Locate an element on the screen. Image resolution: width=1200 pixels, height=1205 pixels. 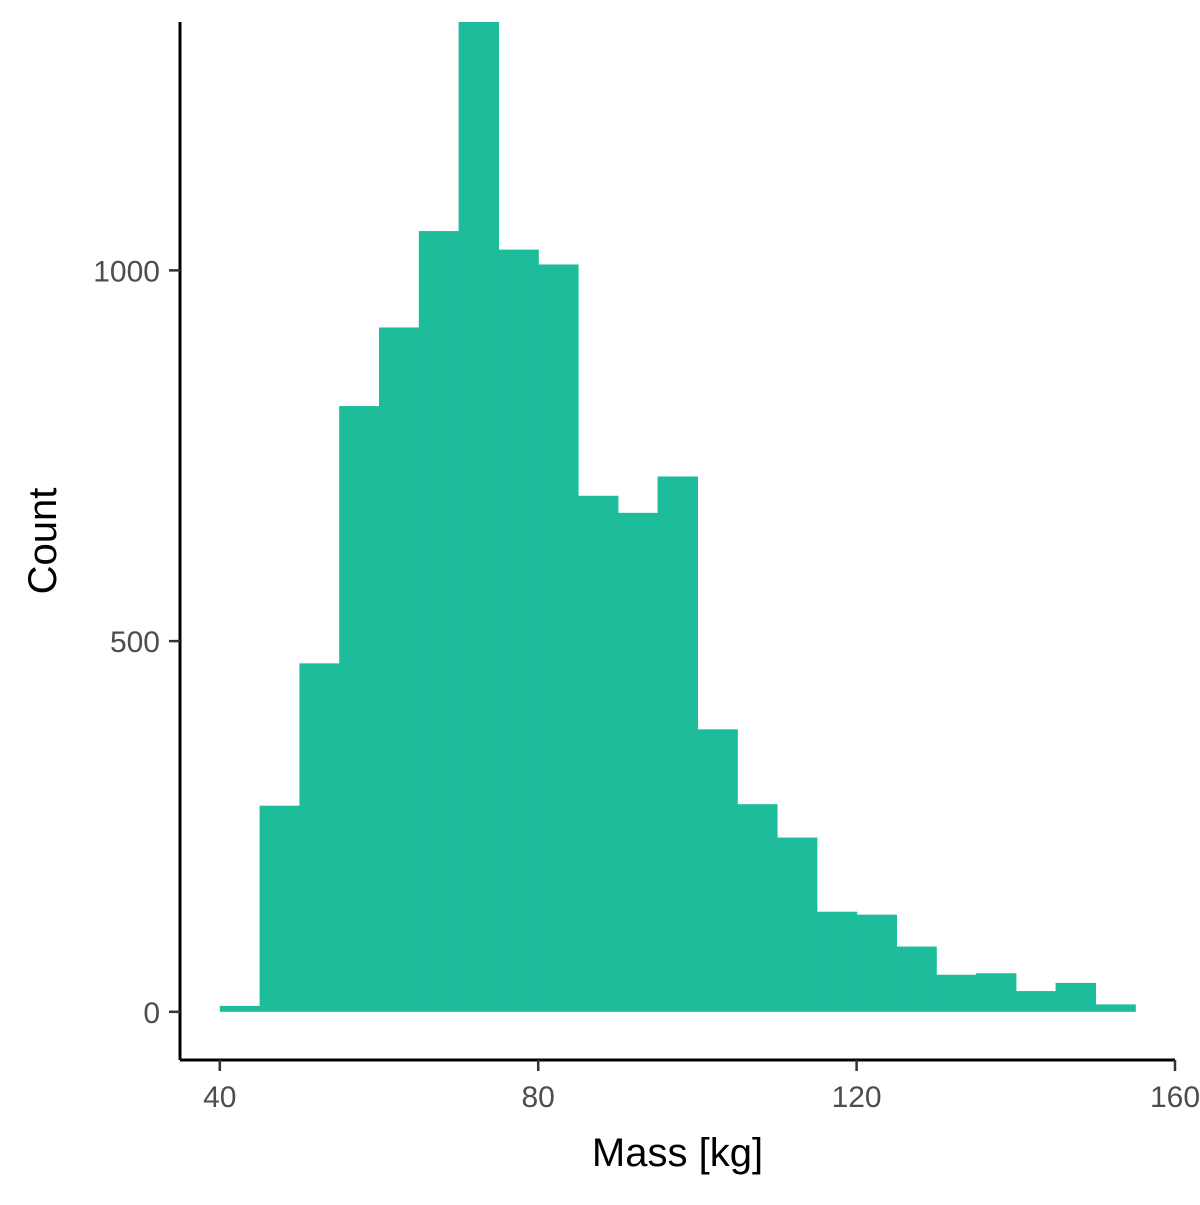
y-axis-title: Count is located at coordinates (43, 541).